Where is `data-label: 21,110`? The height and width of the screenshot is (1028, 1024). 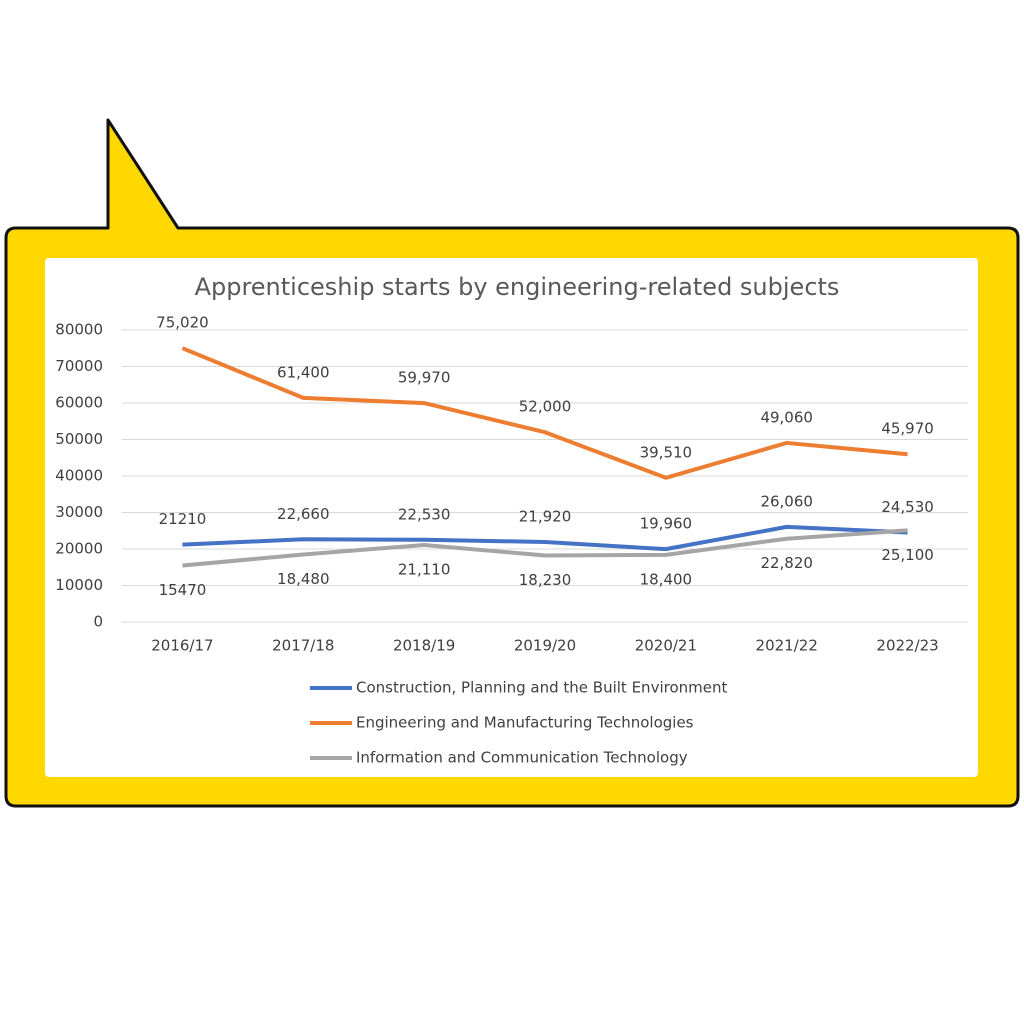
data-label: 21,110 is located at coordinates (424, 569).